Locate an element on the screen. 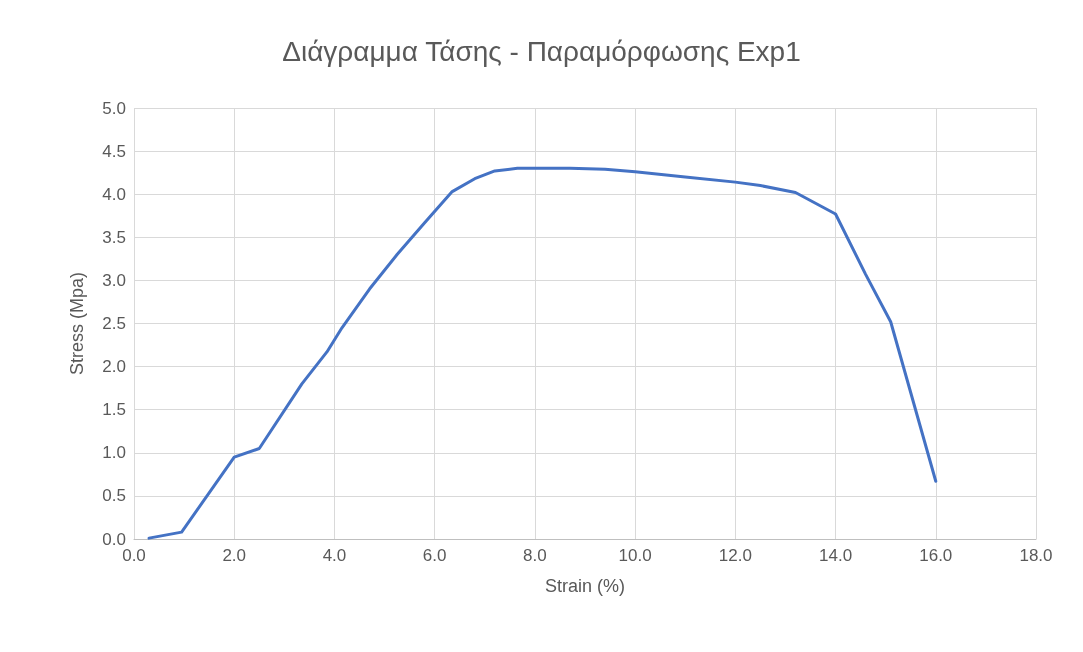 This screenshot has height=652, width=1083. y-tick-label: 4.0 is located at coordinates (114, 194).